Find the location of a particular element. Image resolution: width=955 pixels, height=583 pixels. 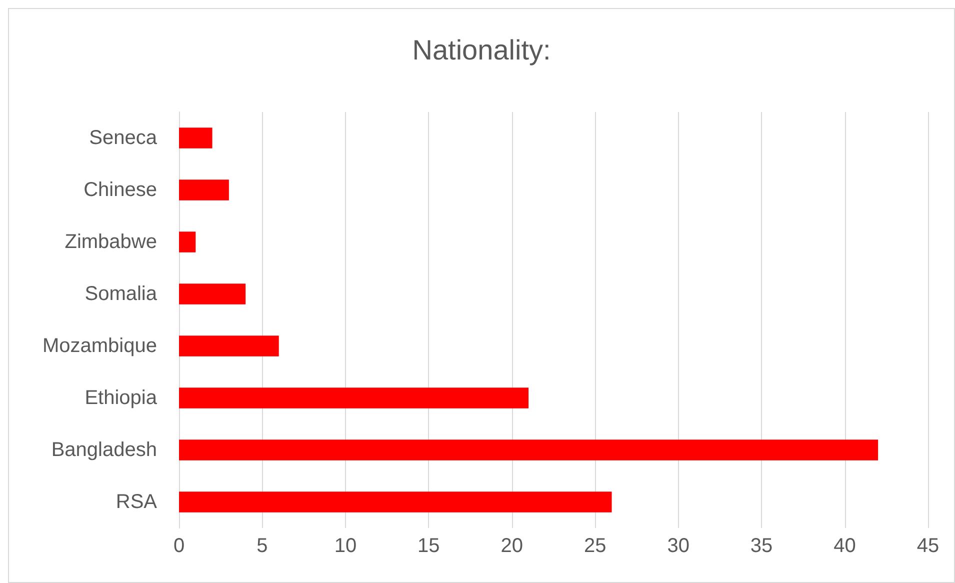

x-tick-label: 20 is located at coordinates (512, 546).